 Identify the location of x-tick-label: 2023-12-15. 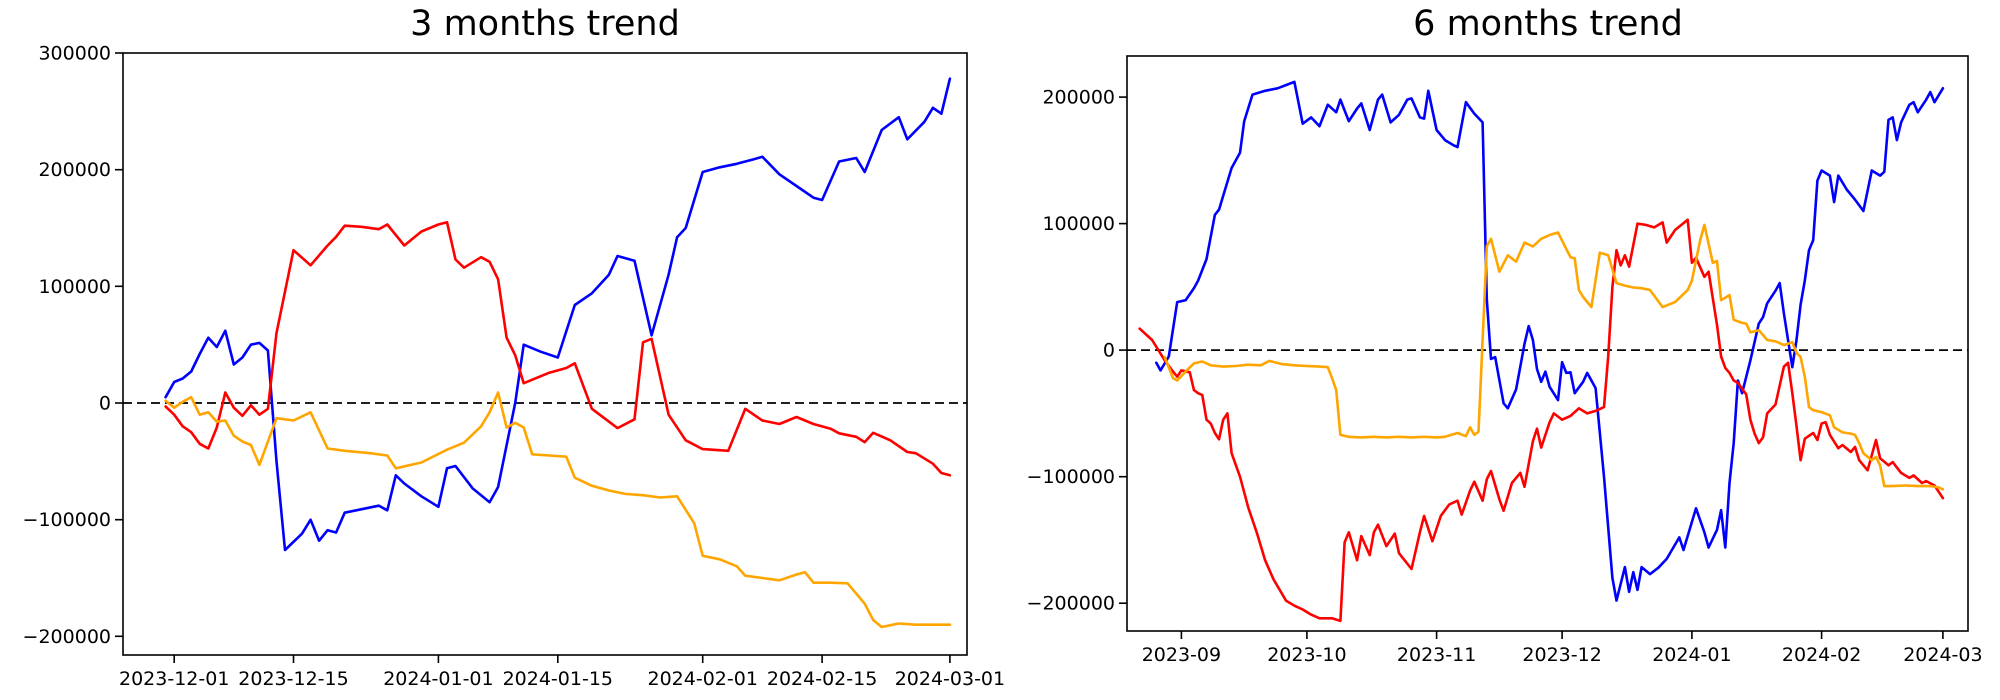
(293, 679).